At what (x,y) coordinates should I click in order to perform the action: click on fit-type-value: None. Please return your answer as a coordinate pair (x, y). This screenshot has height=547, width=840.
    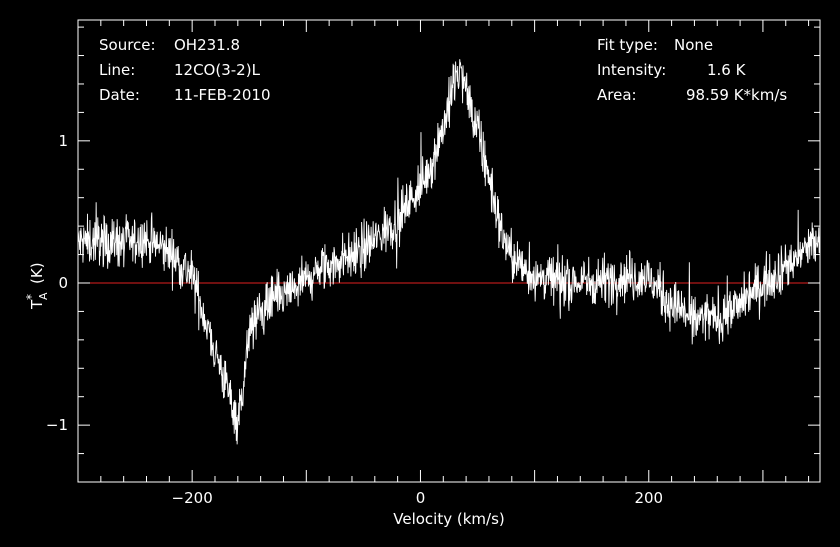
    Looking at the image, I should click on (693, 45).